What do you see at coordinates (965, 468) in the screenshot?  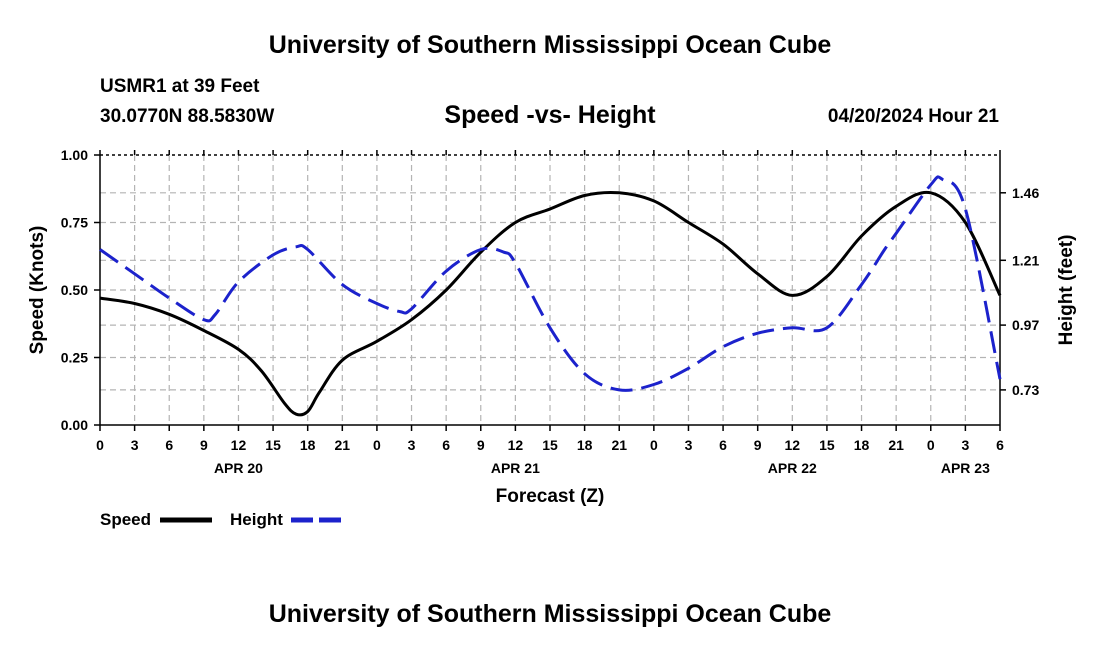 I see `x-day-label: APR 23` at bounding box center [965, 468].